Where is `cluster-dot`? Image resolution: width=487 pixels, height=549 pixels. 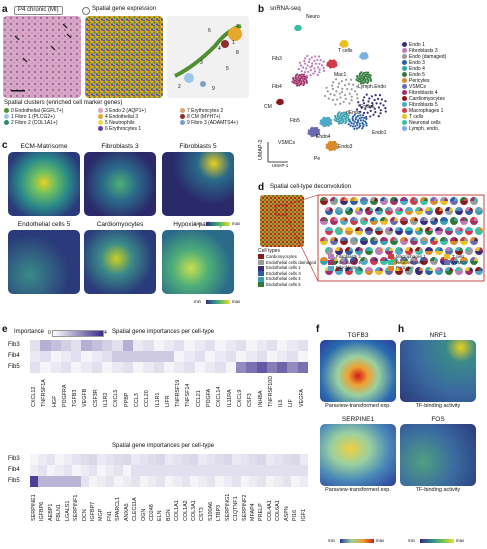
cluster-dot is located at coordinates (182, 117).